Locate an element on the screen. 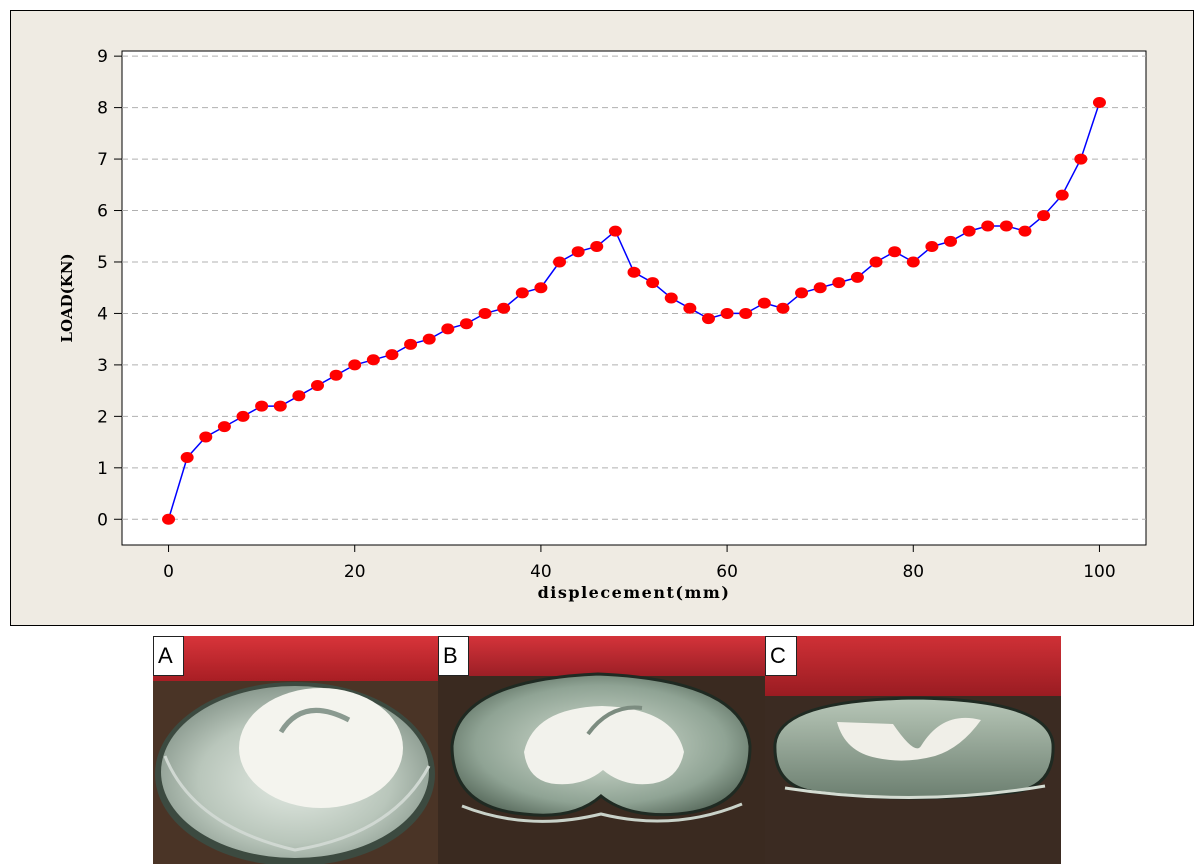 Image resolution: width=1194 pixels, height=864 pixels. y-tick-label: 7 is located at coordinates (102, 160).